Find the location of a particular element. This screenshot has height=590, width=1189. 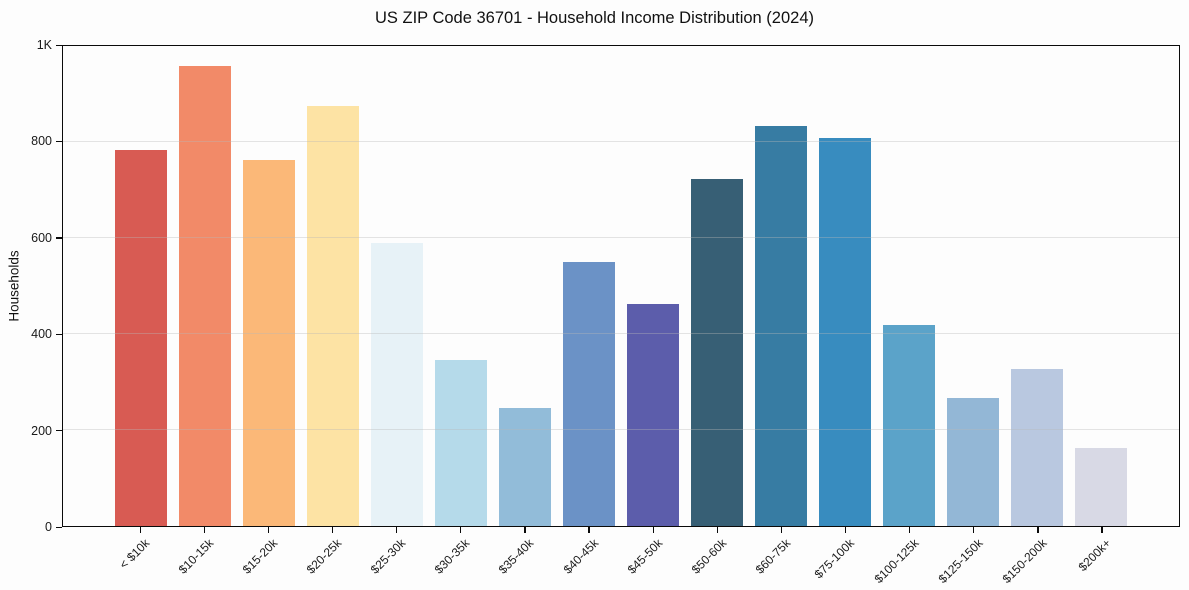

bar-$60-75k is located at coordinates (781, 326).